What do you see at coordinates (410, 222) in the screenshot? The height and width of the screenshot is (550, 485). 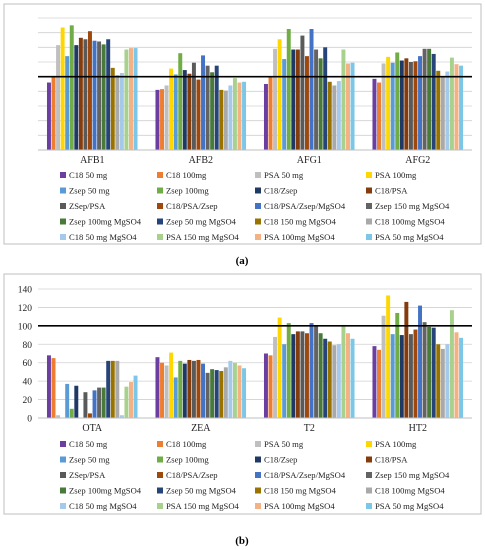 I see `legend-label: C18 100mg MgSO4` at bounding box center [410, 222].